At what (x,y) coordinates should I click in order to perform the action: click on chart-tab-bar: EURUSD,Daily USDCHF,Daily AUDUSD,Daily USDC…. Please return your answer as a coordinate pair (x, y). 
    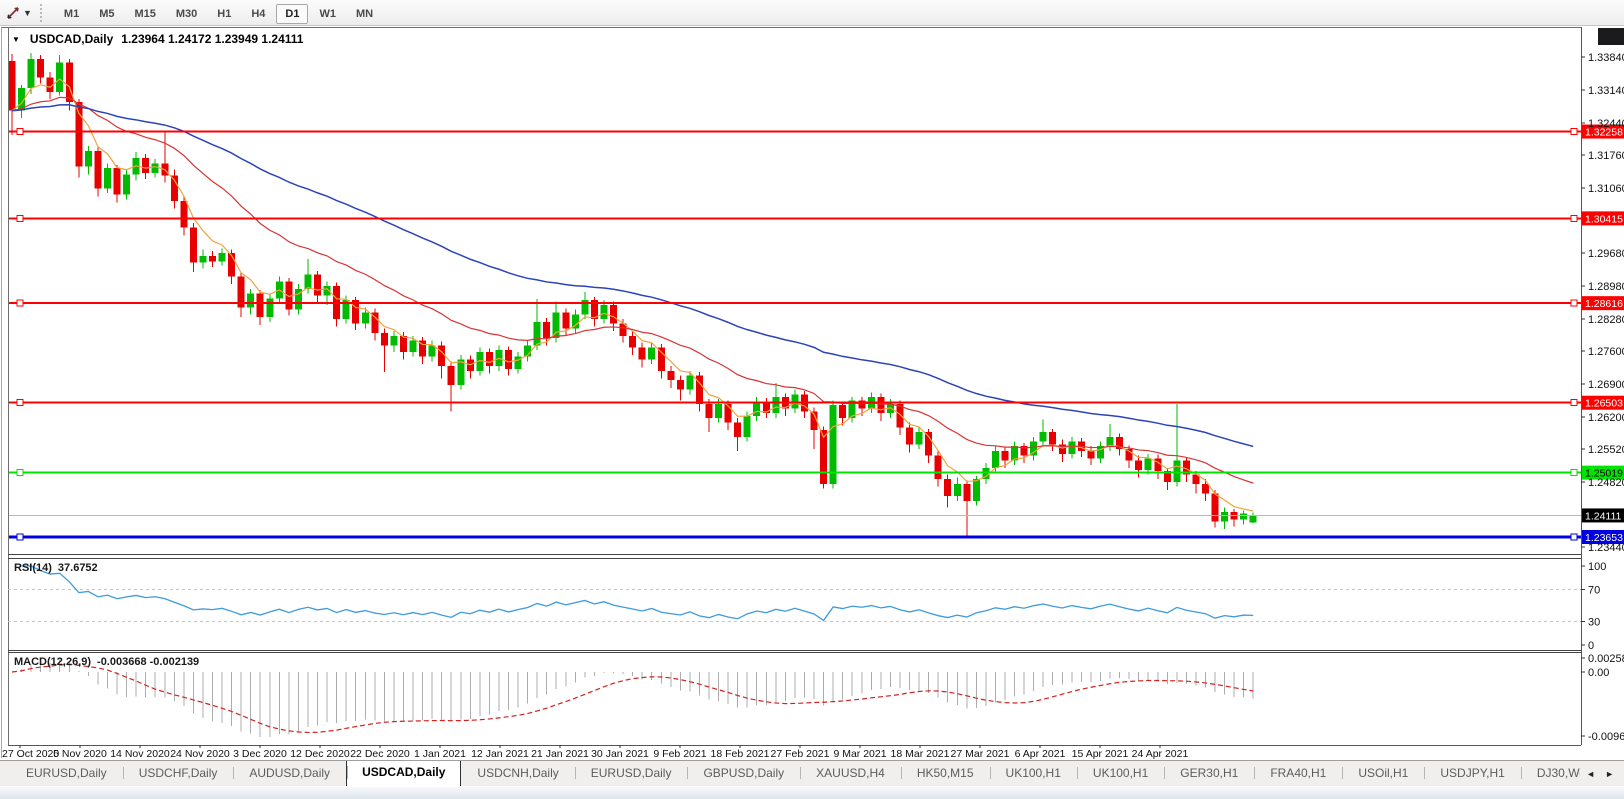
    Looking at the image, I should click on (812, 773).